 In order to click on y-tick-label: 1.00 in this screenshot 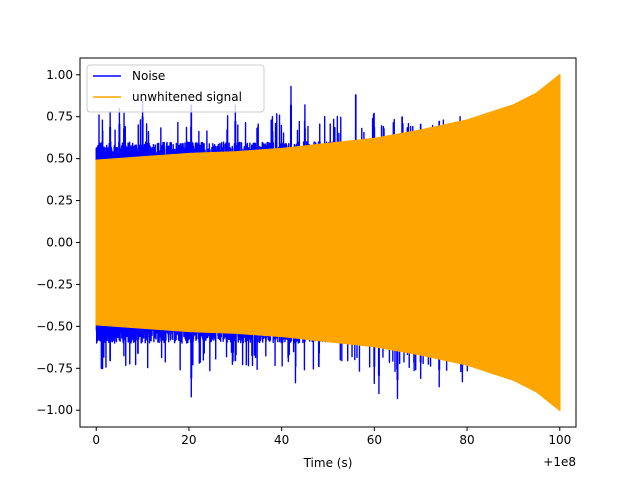, I will do `click(59, 75)`.